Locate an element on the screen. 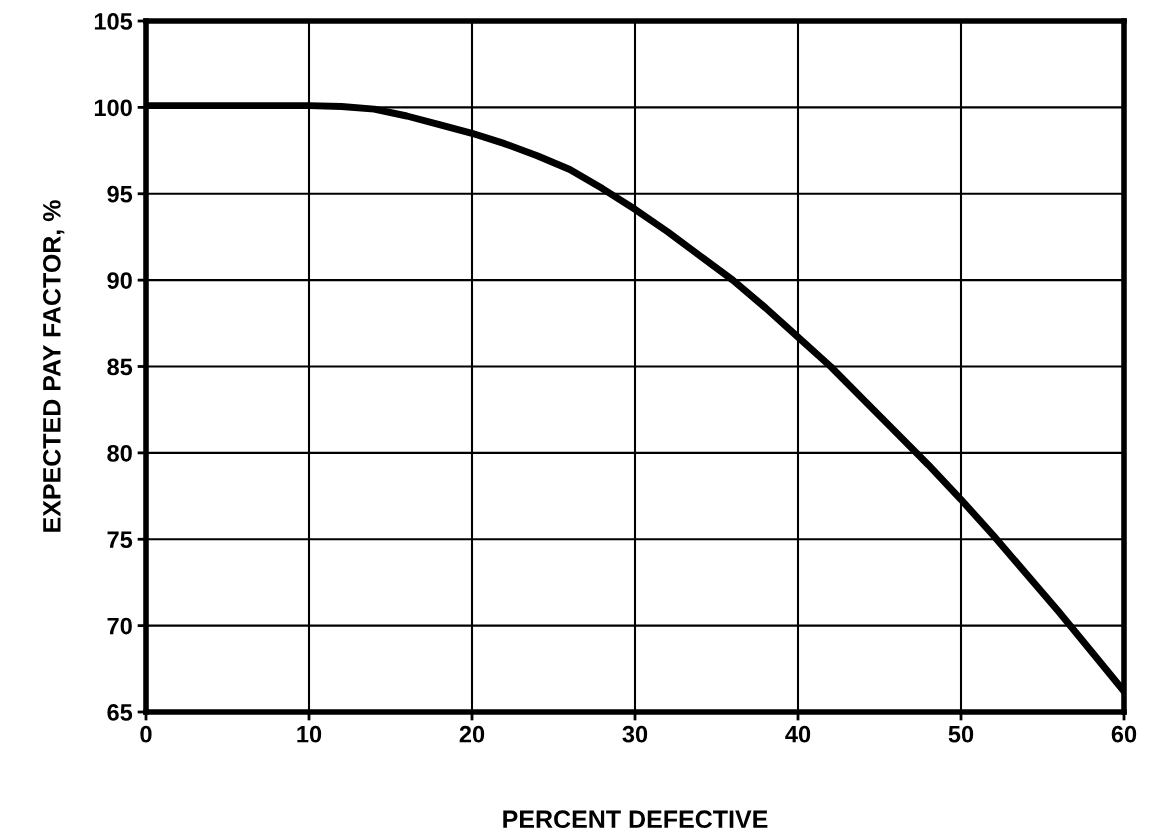  y-tick-label: 70 is located at coordinates (119, 626).